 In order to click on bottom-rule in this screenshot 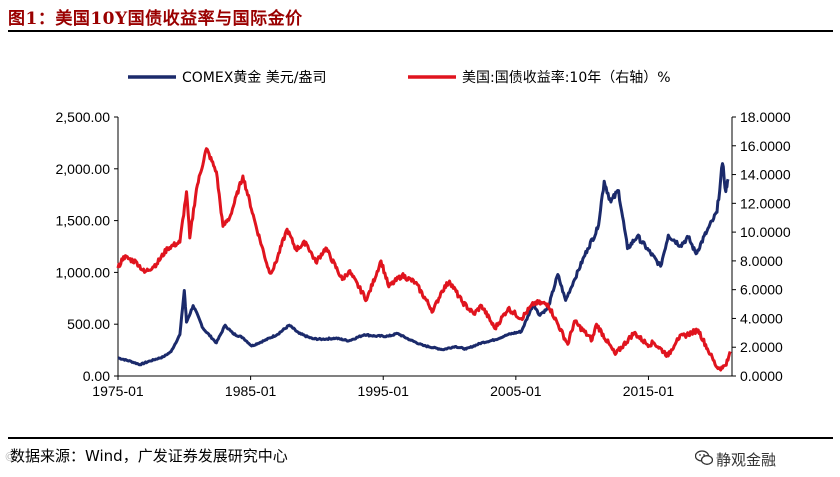, I will do `click(420, 438)`.